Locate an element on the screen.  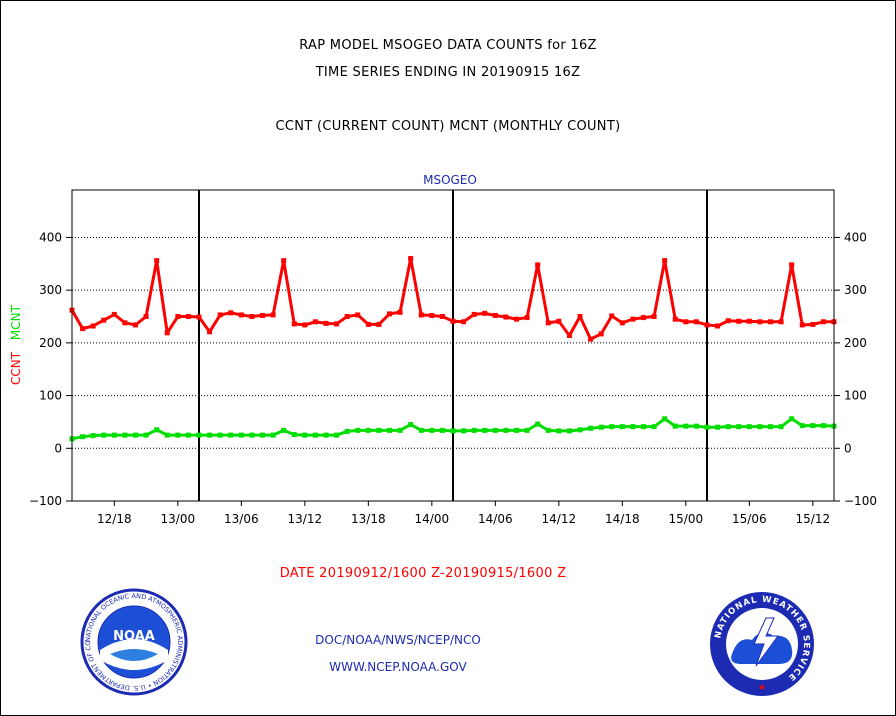
y-tick-label-right: 0 is located at coordinates (848, 448).